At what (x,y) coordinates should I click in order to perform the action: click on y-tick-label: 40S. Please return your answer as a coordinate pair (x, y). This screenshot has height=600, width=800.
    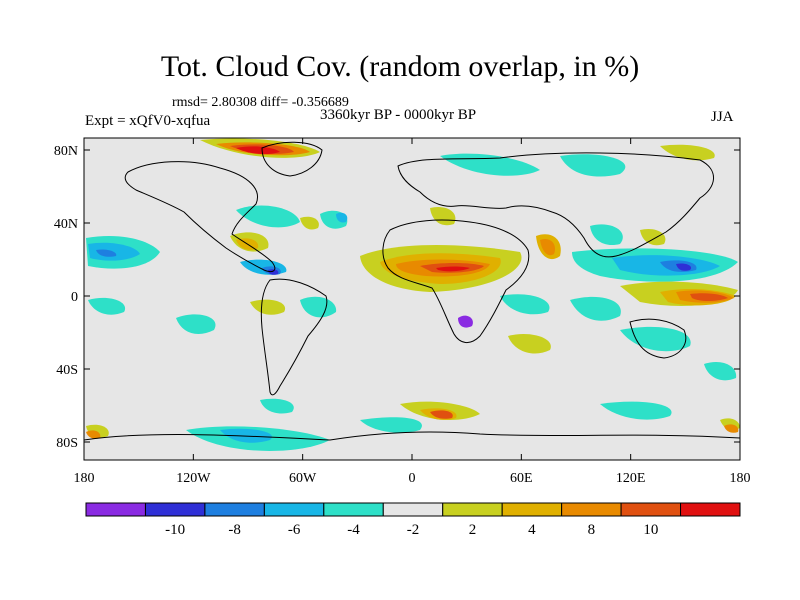
    Looking at the image, I should click on (67, 370).